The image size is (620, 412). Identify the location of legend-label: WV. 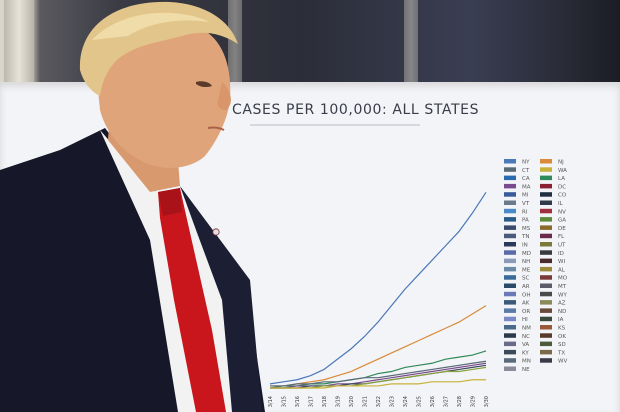
(562, 362).